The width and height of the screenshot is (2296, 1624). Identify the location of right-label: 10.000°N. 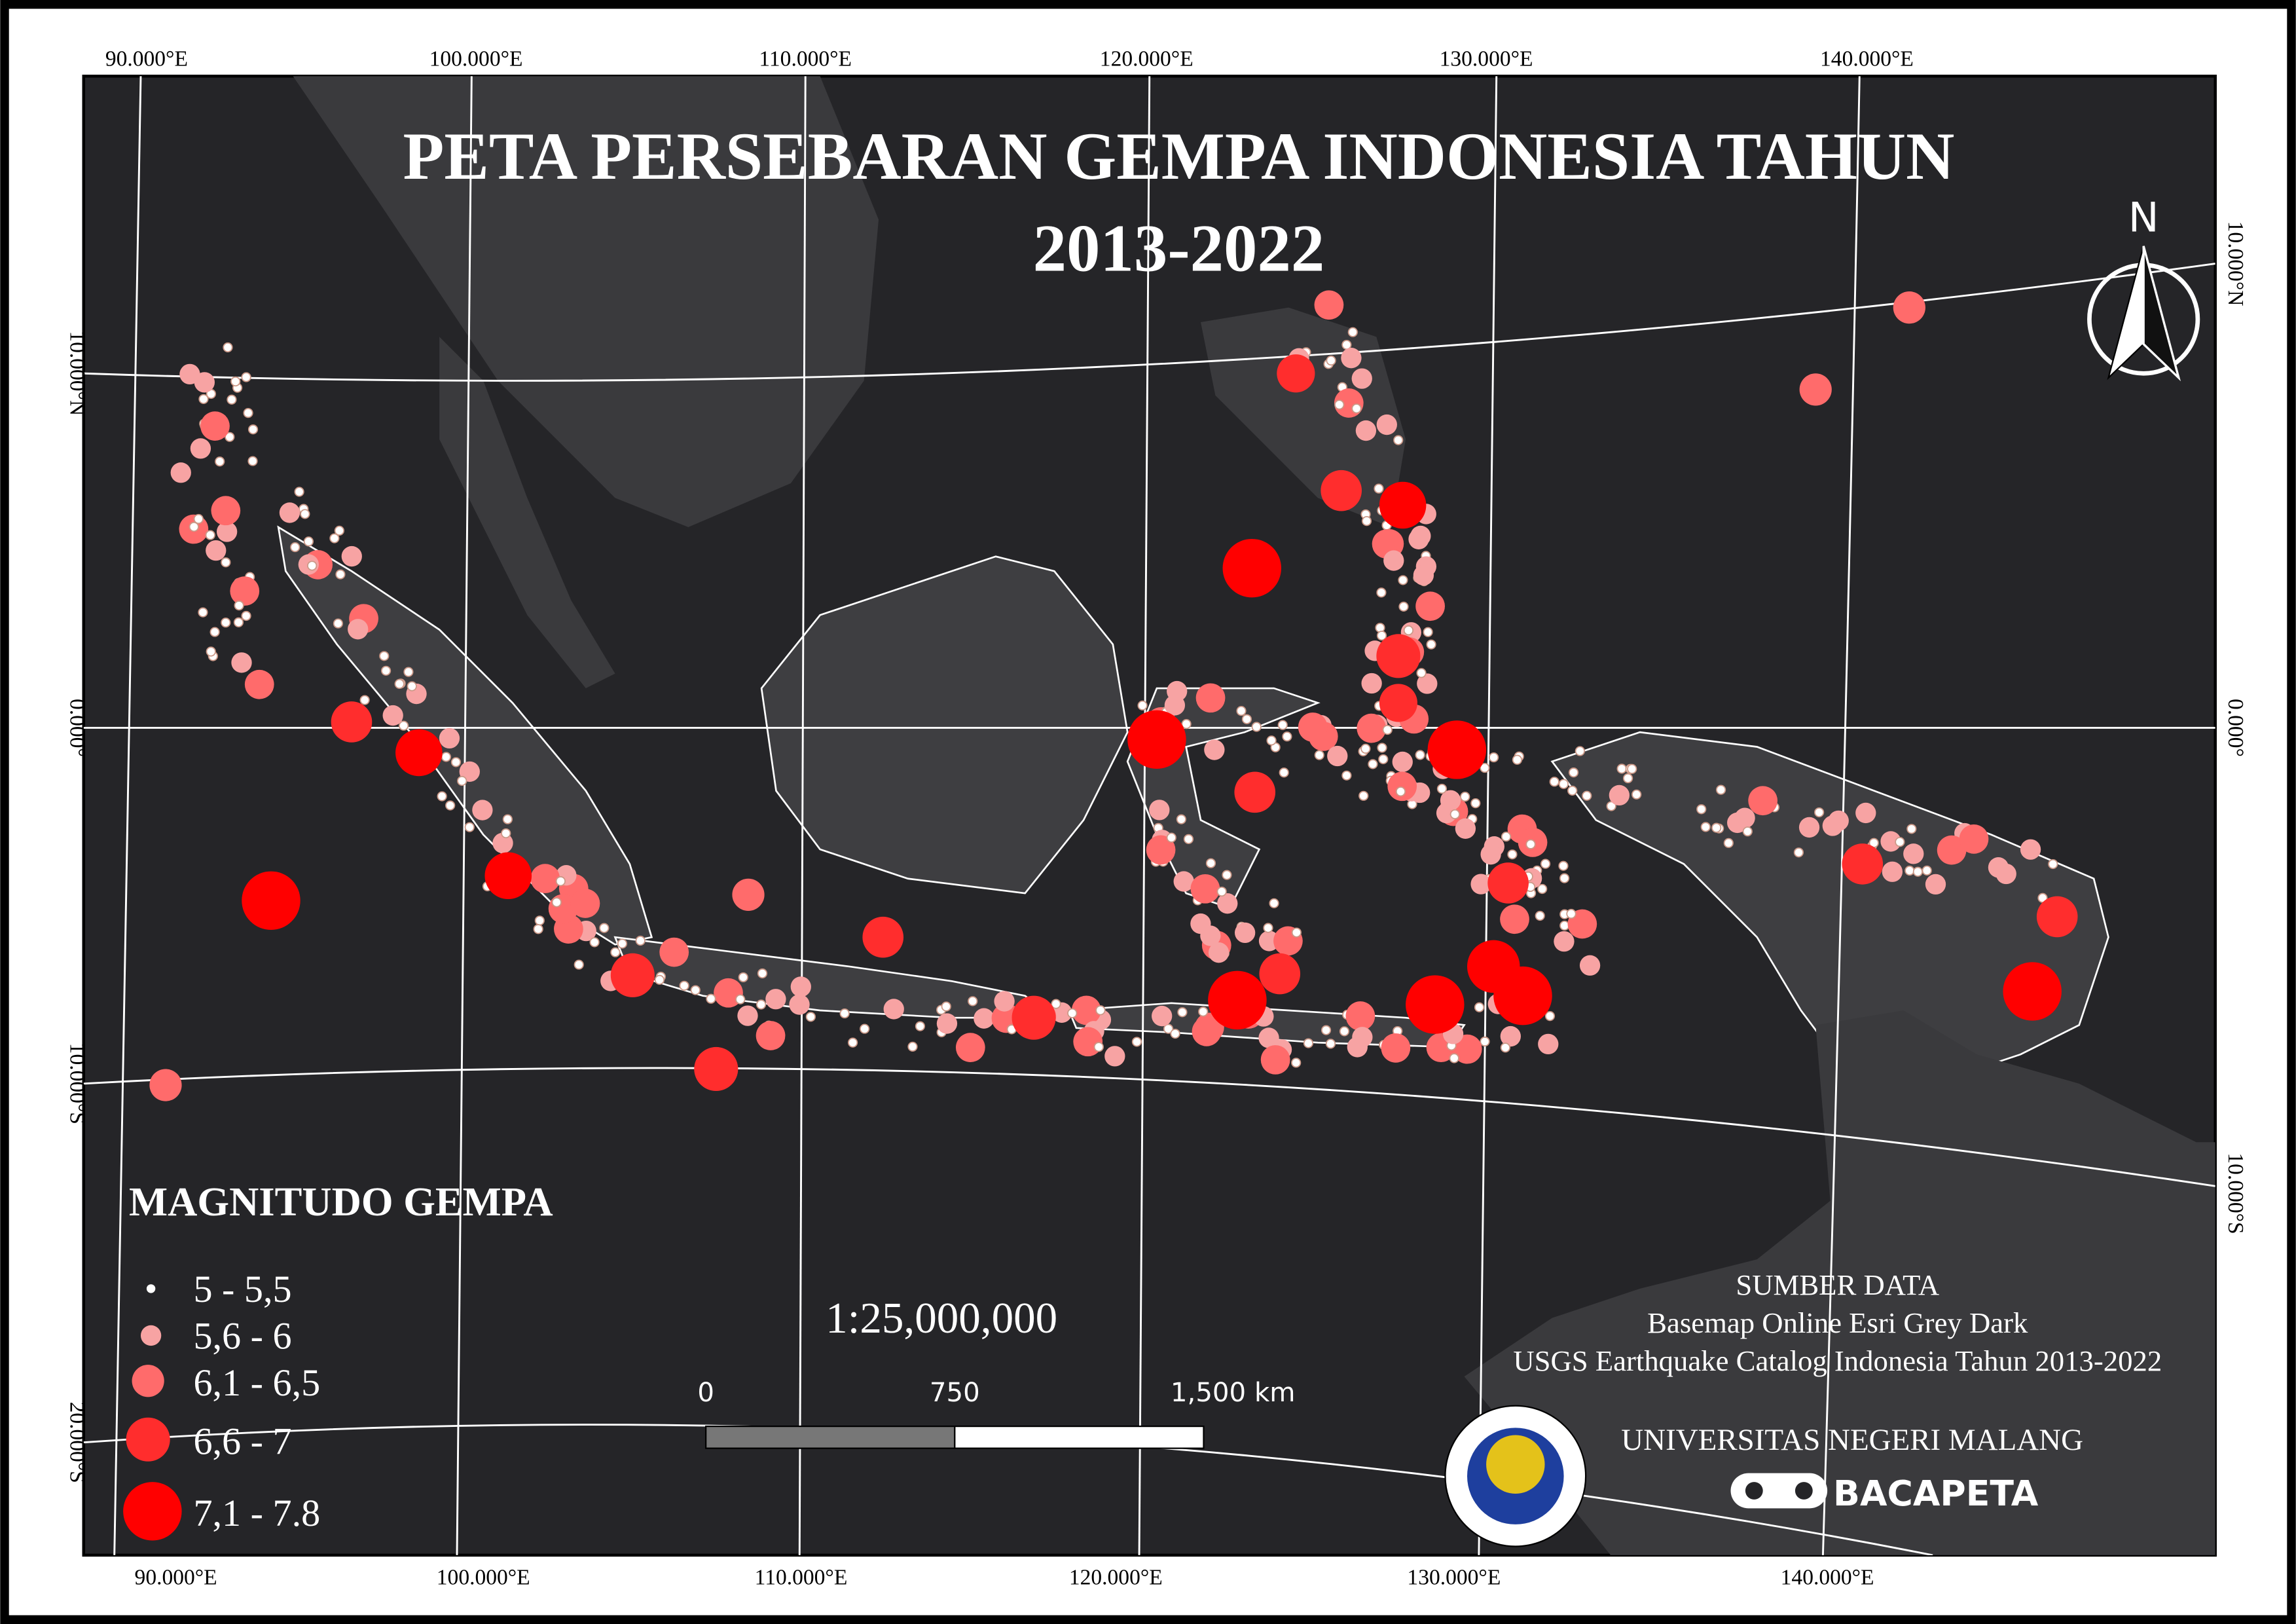
(2235, 263).